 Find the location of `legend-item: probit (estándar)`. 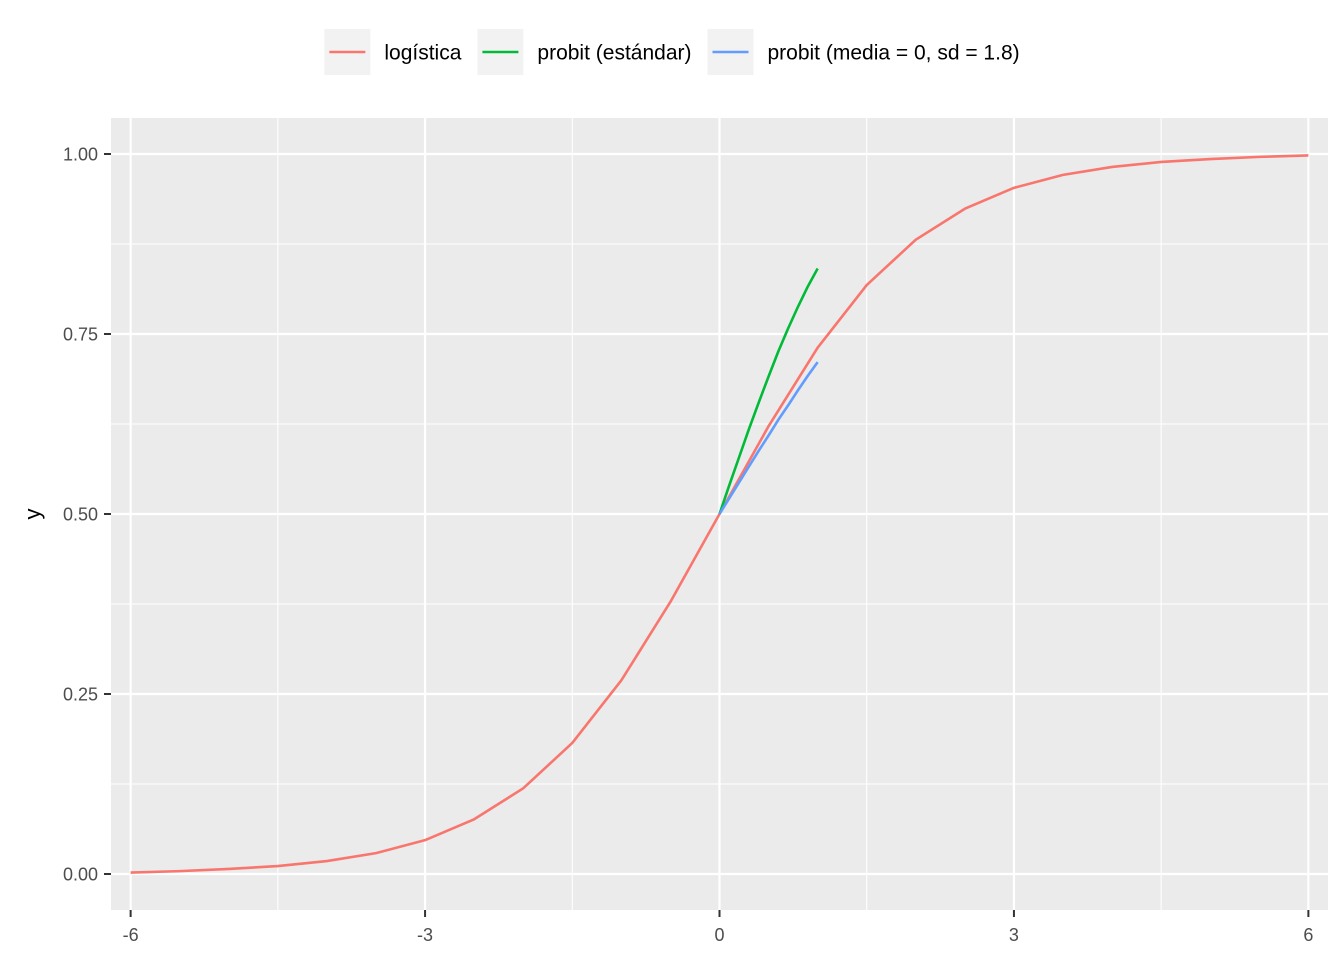

legend-item: probit (estándar) is located at coordinates (584, 52).